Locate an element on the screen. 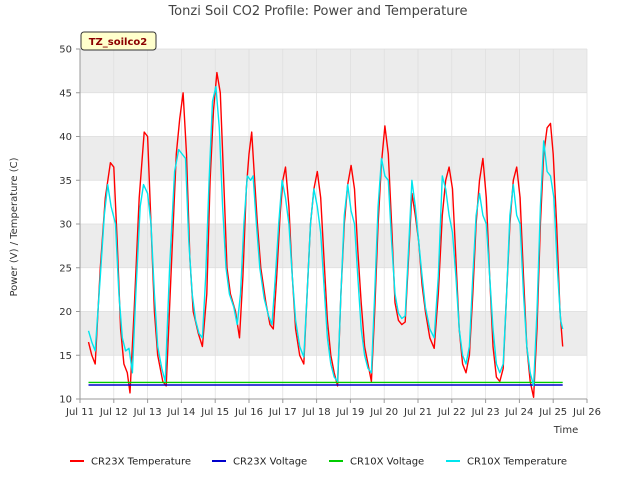  x-tick-label: Jul 23 is located at coordinates (485, 412).